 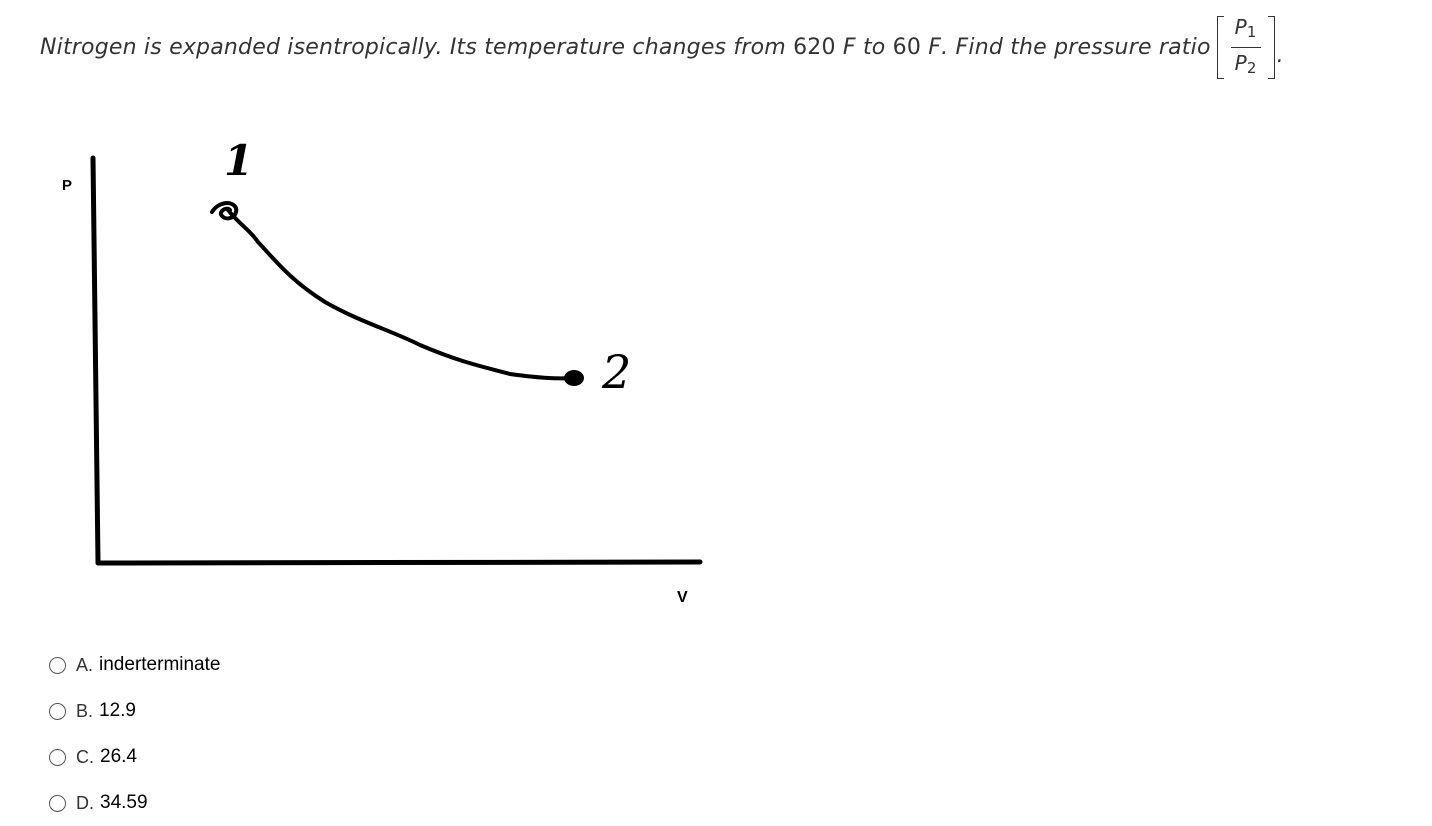 I want to click on temp2-unit: F, so click(x=935, y=47).